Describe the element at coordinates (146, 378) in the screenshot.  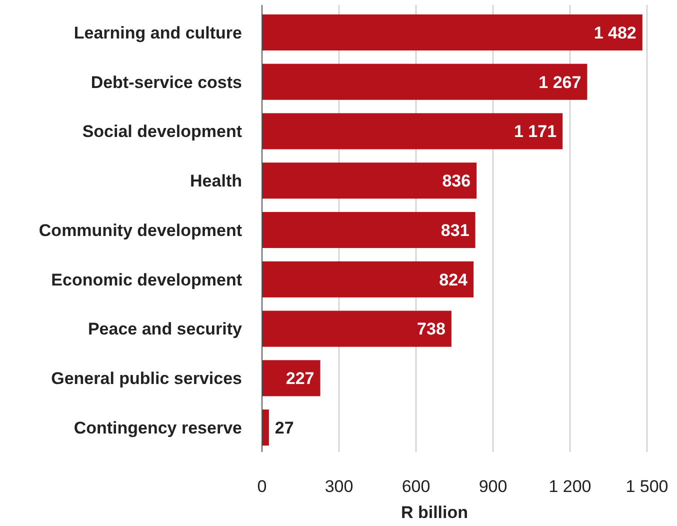
I see `y-tick-label: General public services` at that location.